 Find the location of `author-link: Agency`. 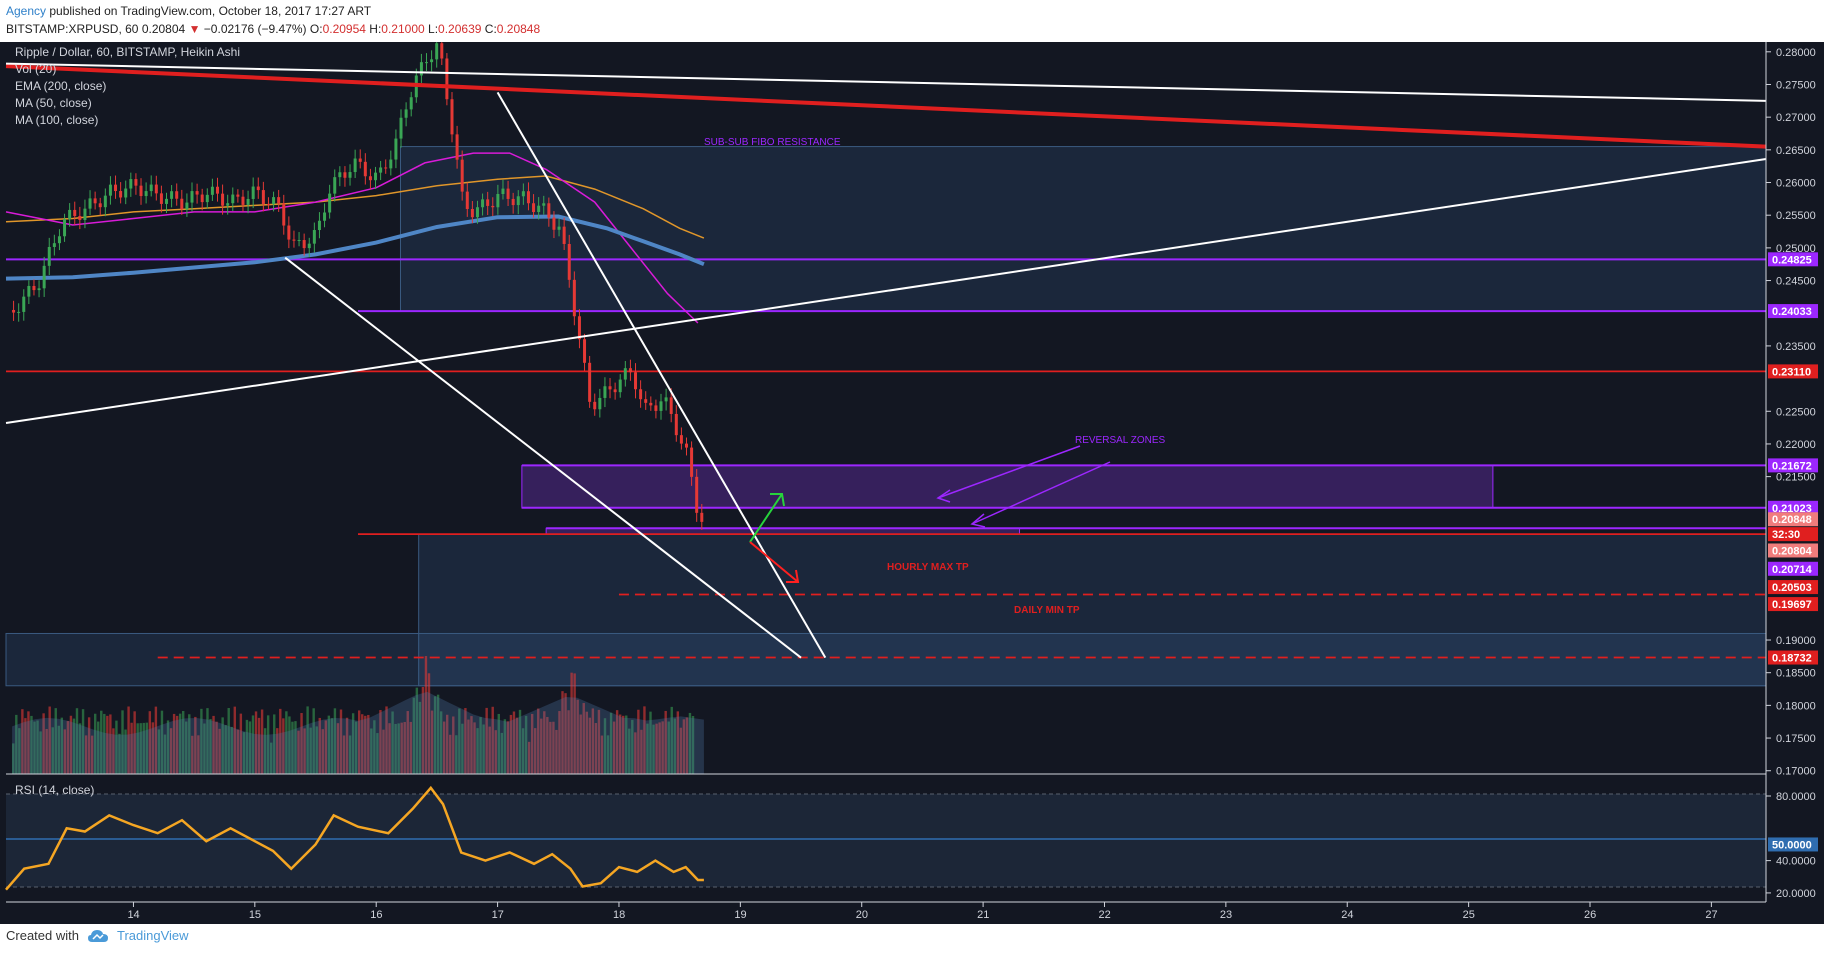

author-link: Agency is located at coordinates (26, 11).